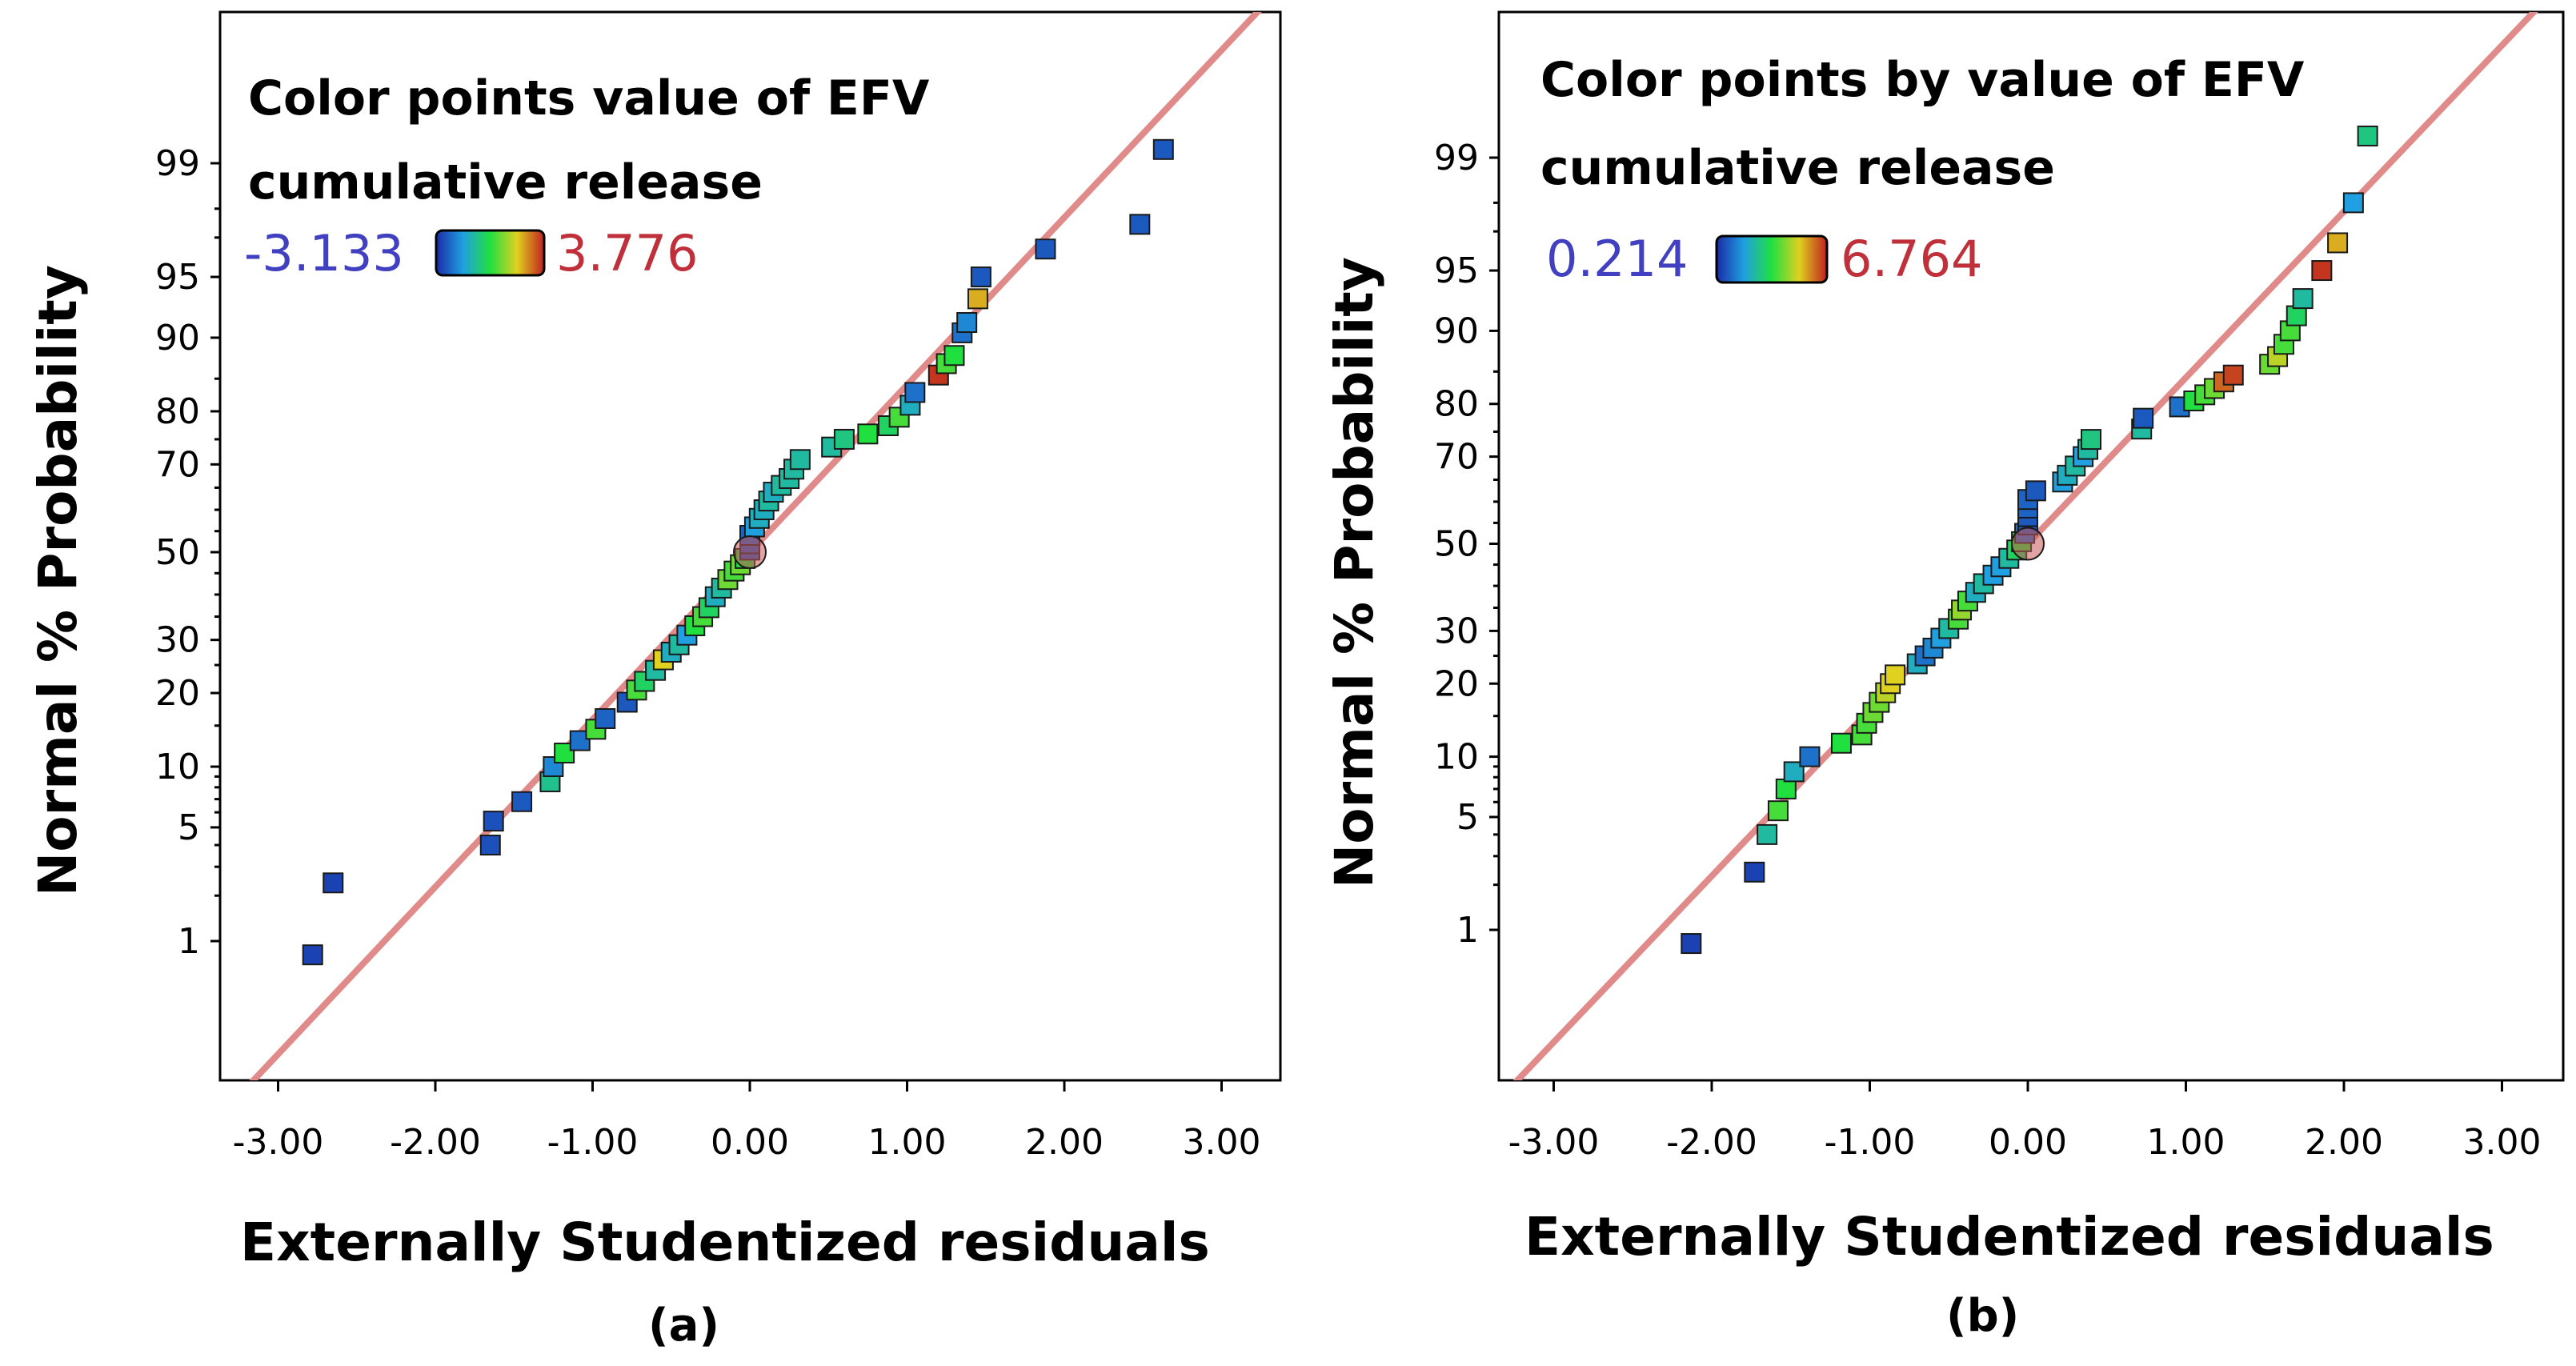 Image resolution: width=2576 pixels, height=1366 pixels. Describe the element at coordinates (725, 1242) in the screenshot. I see `x-axis-title-a: Externally Studentized residuals` at that location.